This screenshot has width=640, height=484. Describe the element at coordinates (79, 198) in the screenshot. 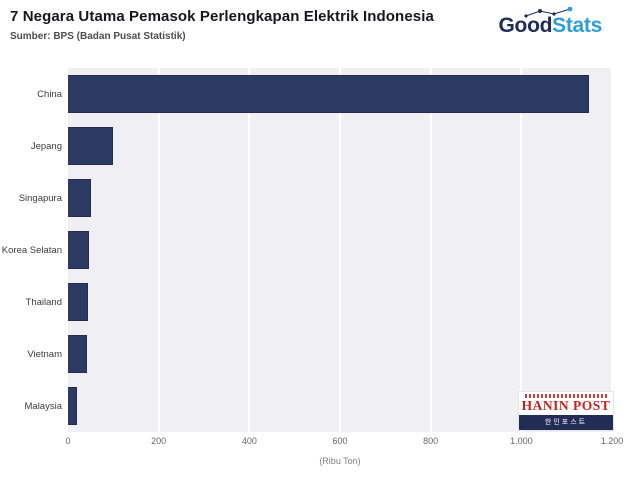

I see `bar-singapura` at that location.